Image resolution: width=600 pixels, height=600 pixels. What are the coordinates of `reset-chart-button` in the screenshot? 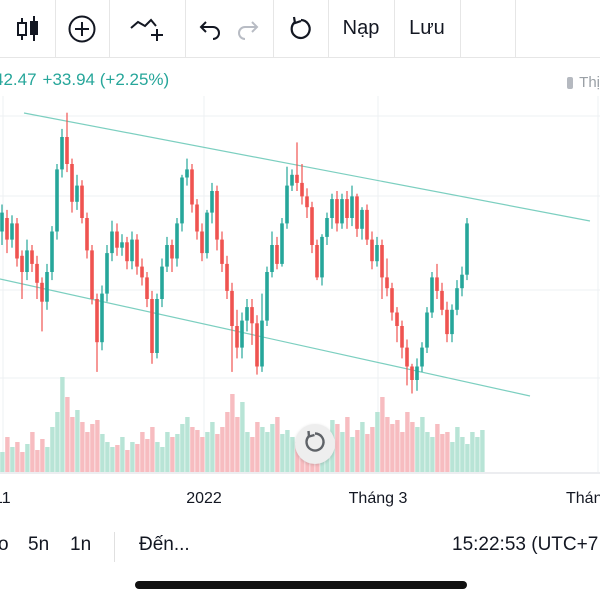 It's located at (315, 444).